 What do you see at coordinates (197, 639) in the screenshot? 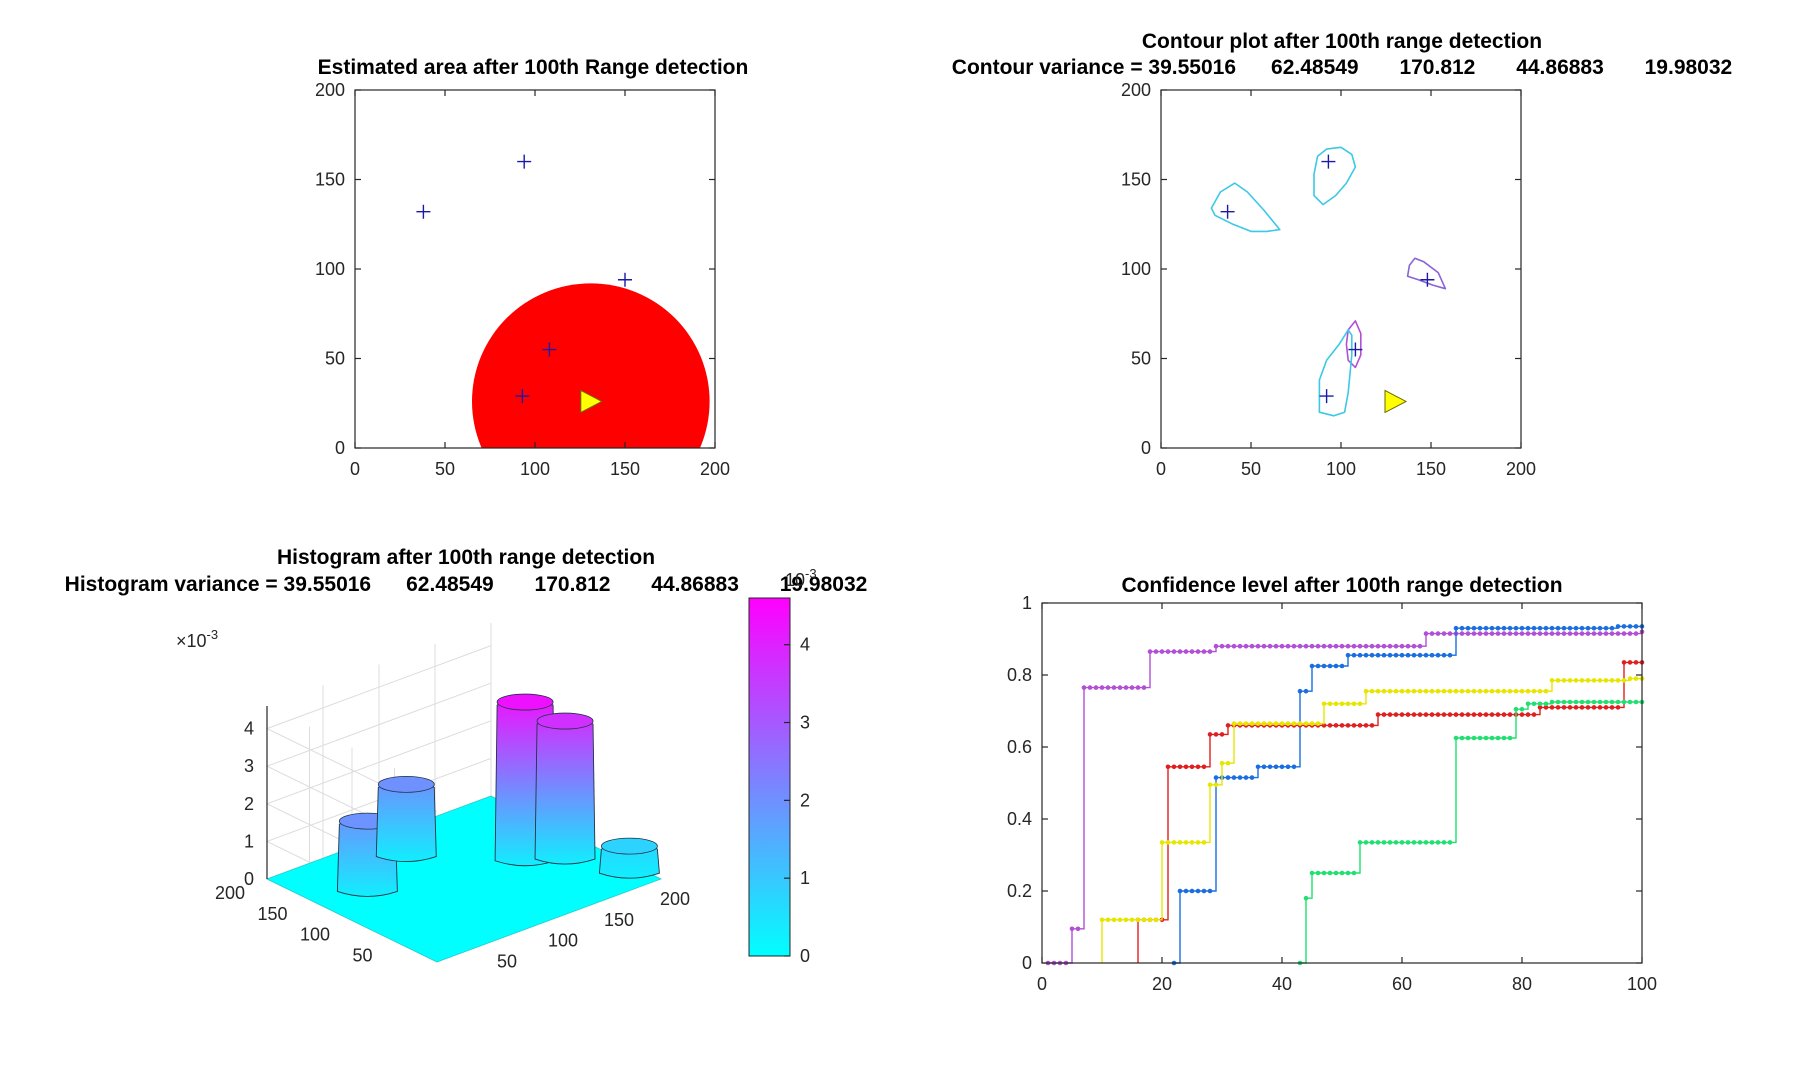
I see `z-axis-multiplier: ×10⁻³` at bounding box center [197, 639].